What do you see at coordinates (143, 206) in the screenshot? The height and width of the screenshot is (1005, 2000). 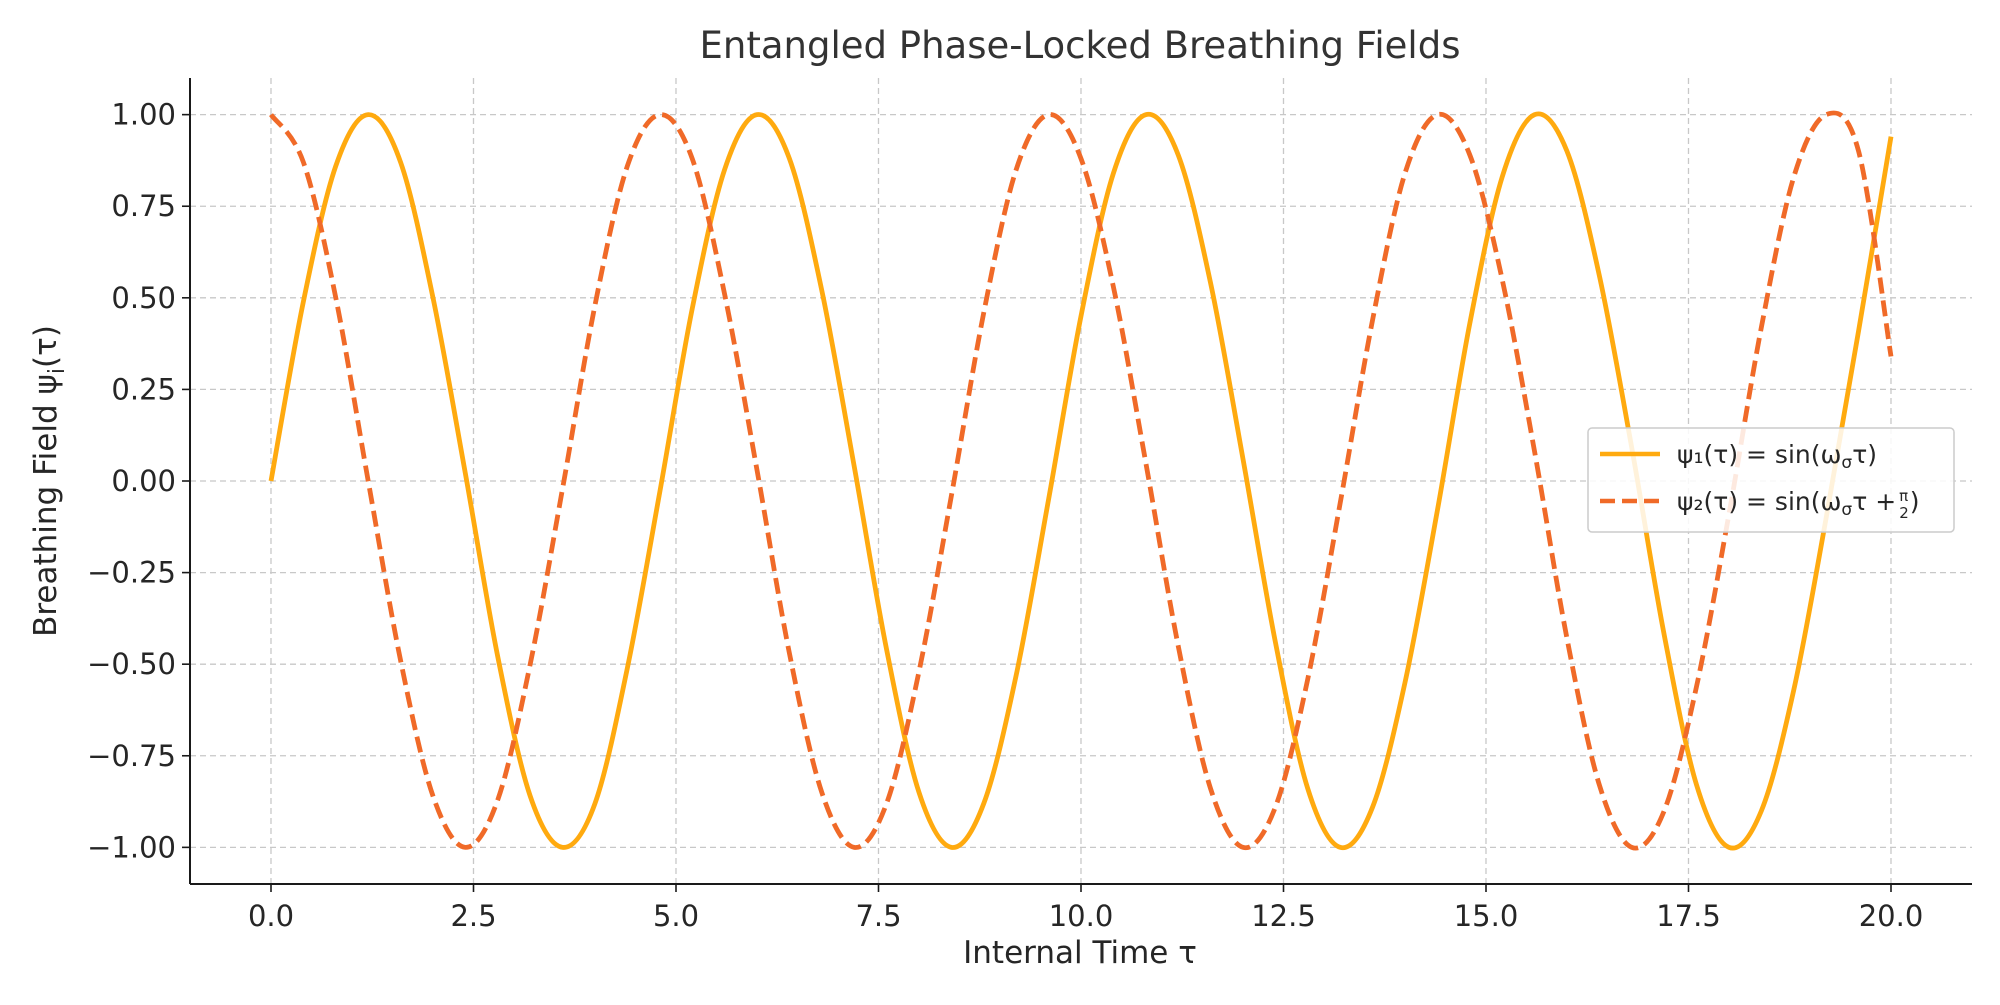 I see `y-tick-label: 0.75` at bounding box center [143, 206].